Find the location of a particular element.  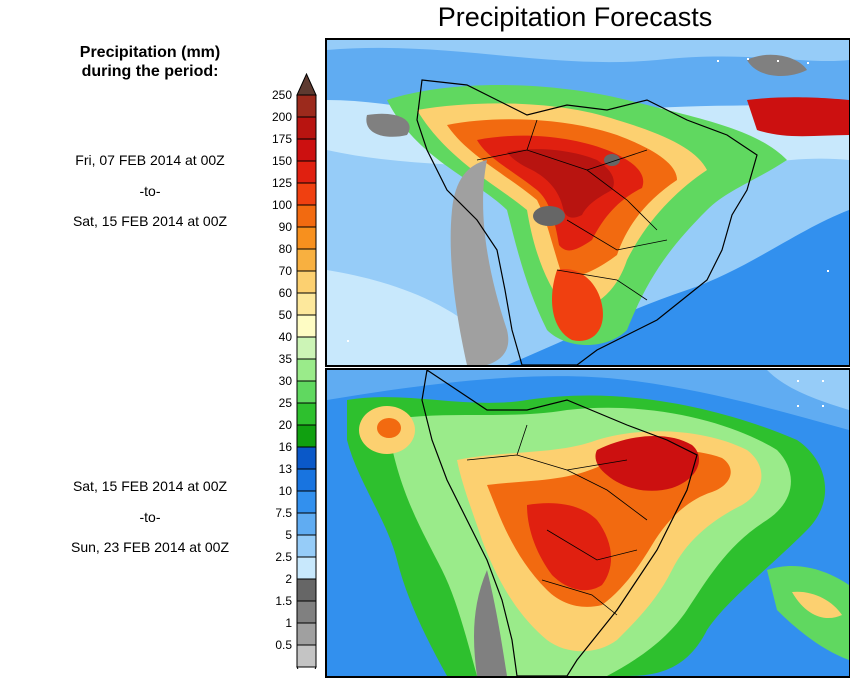

color-scale-label: 150 is located at coordinates (281, 161).